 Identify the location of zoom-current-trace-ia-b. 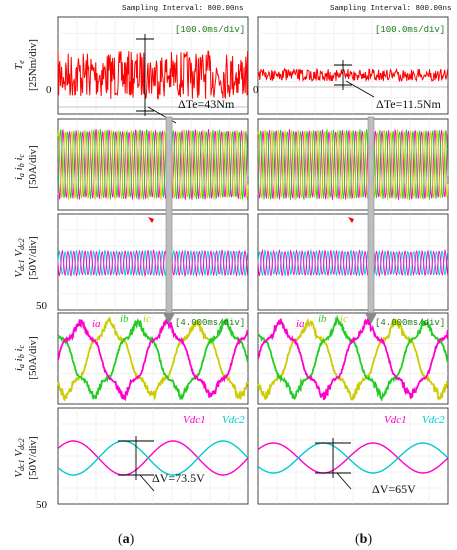
(353, 358).